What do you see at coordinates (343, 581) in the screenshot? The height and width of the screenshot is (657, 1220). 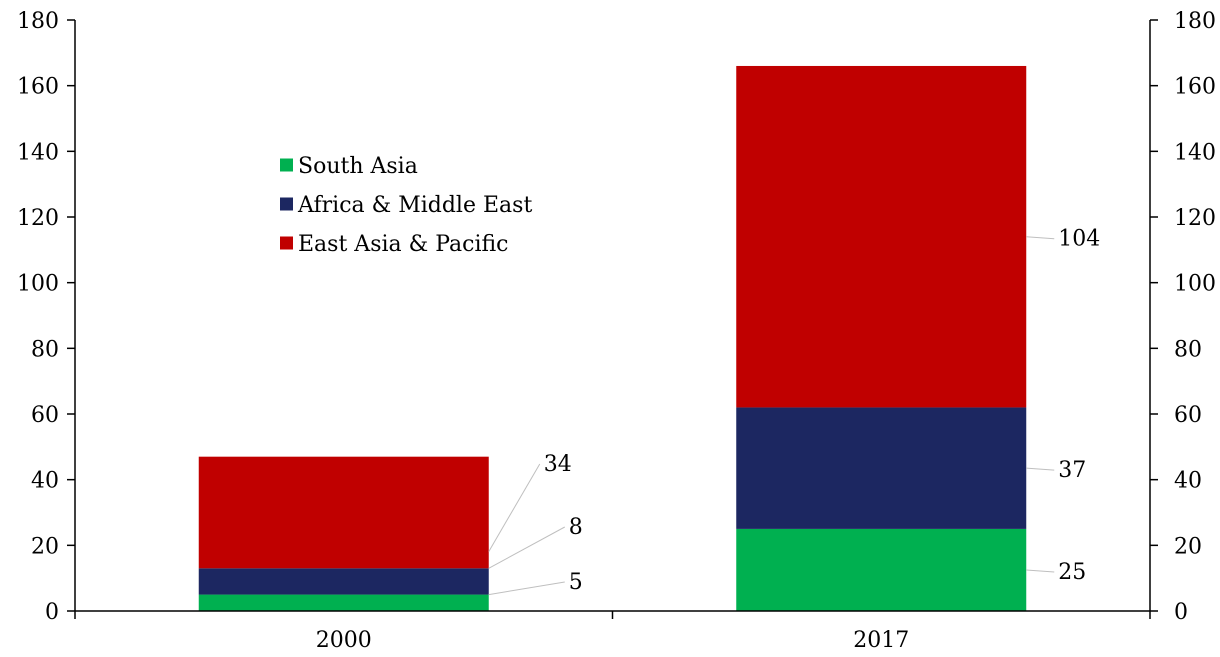 I see `bar-segment-2000-africa-middle-east` at bounding box center [343, 581].